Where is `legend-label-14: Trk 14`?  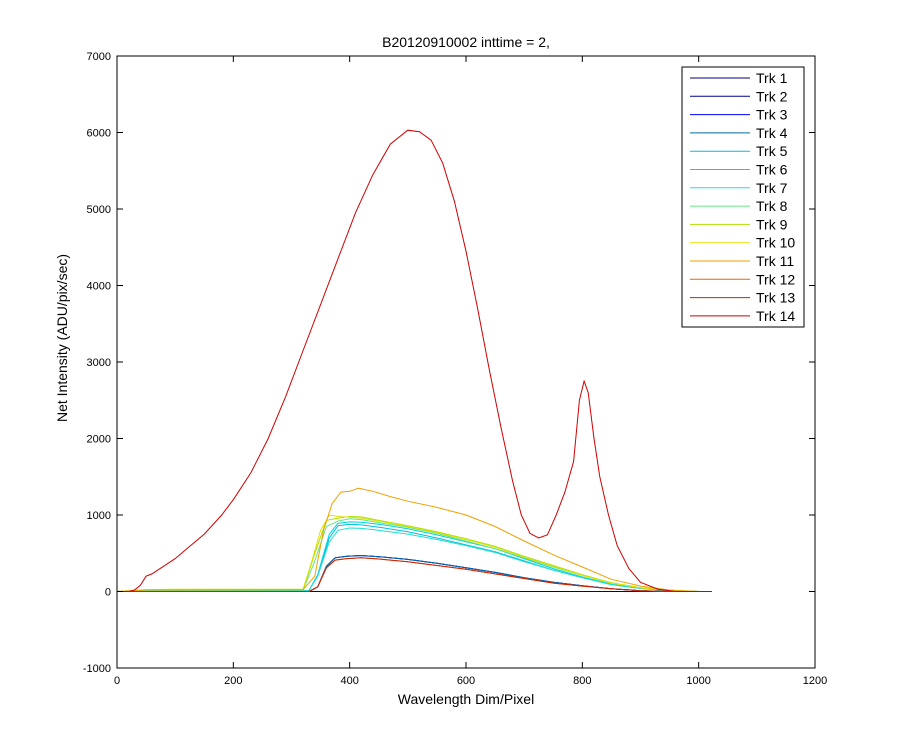 legend-label-14: Trk 14 is located at coordinates (775, 316).